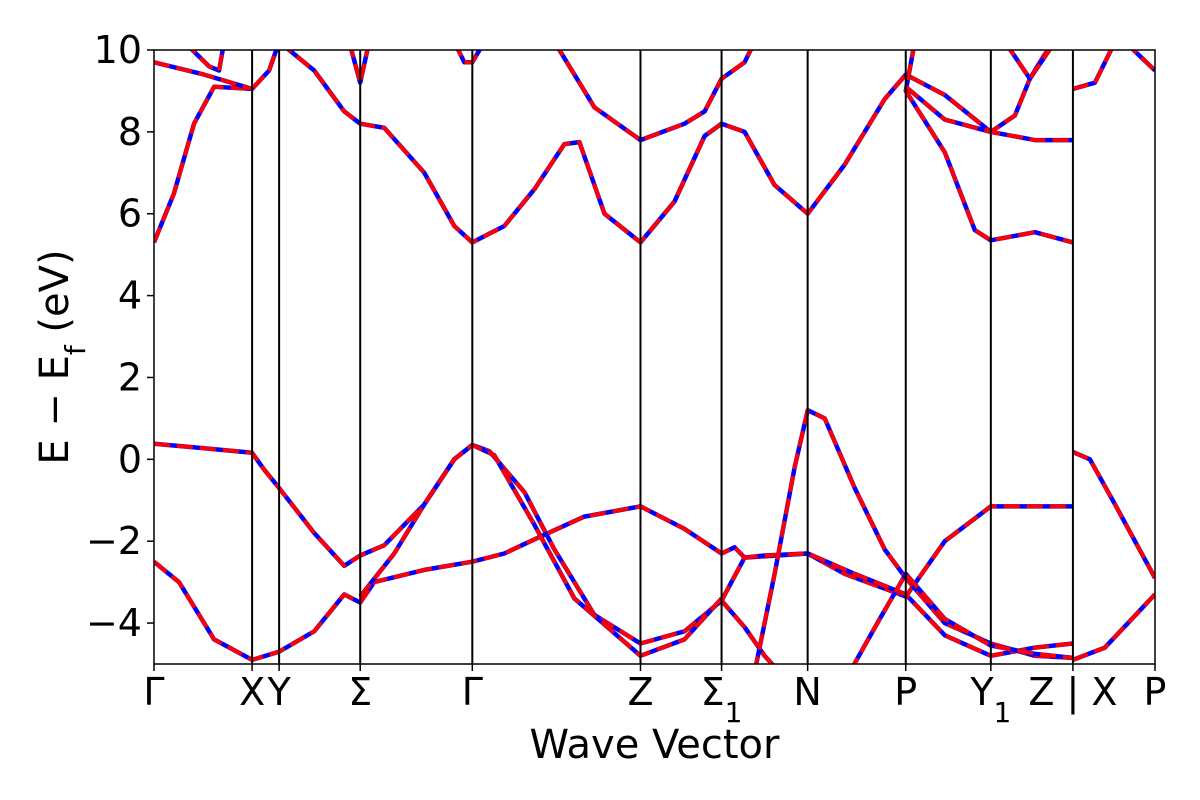 The image size is (1200, 800). I want to click on y-axis-label-unit: (eV), so click(55, 297).